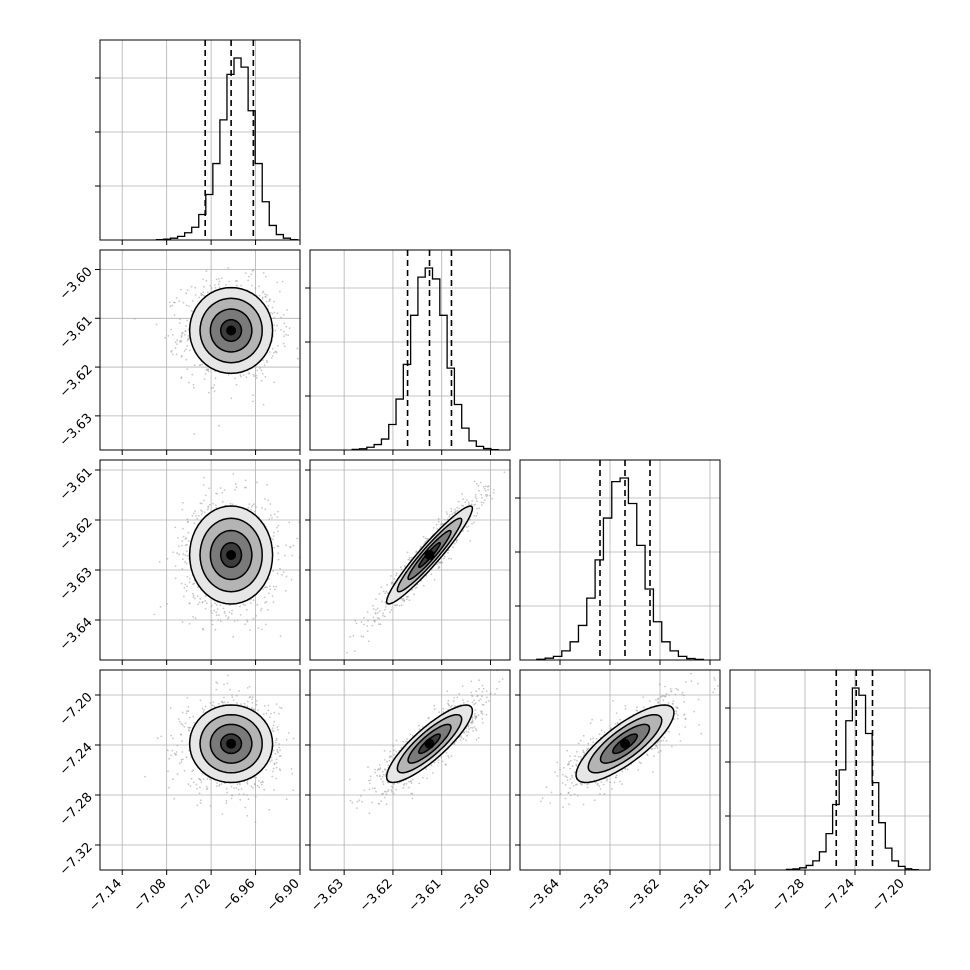 This screenshot has height=970, width=970. I want to click on histogram-step-line, so click(227, 148).